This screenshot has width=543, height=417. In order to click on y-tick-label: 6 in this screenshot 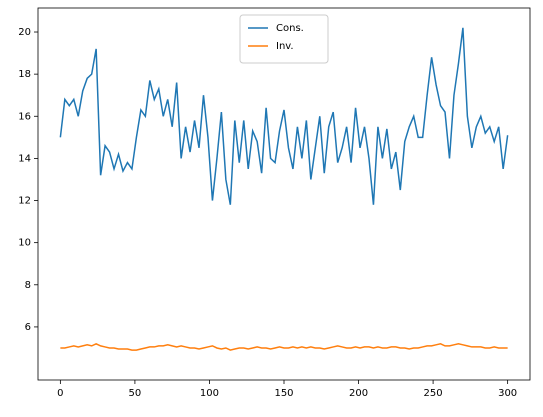, I will do `click(28, 327)`.